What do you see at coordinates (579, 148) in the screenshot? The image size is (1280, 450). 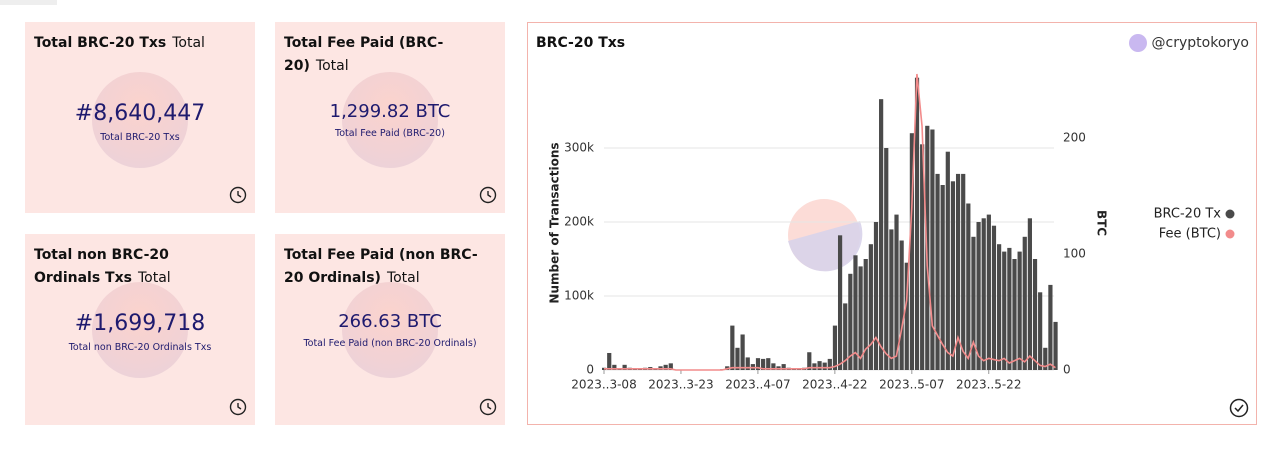 I see `y-tick-label: 300k` at bounding box center [579, 148].